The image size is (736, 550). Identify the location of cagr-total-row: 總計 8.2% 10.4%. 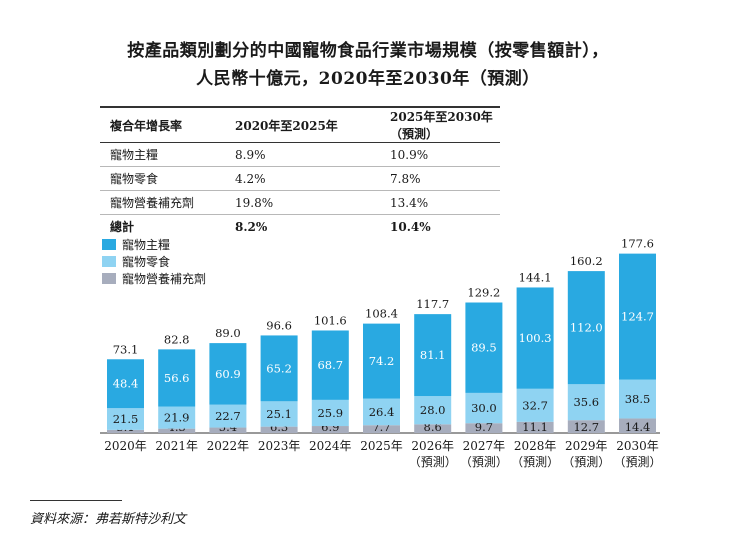
(300, 227).